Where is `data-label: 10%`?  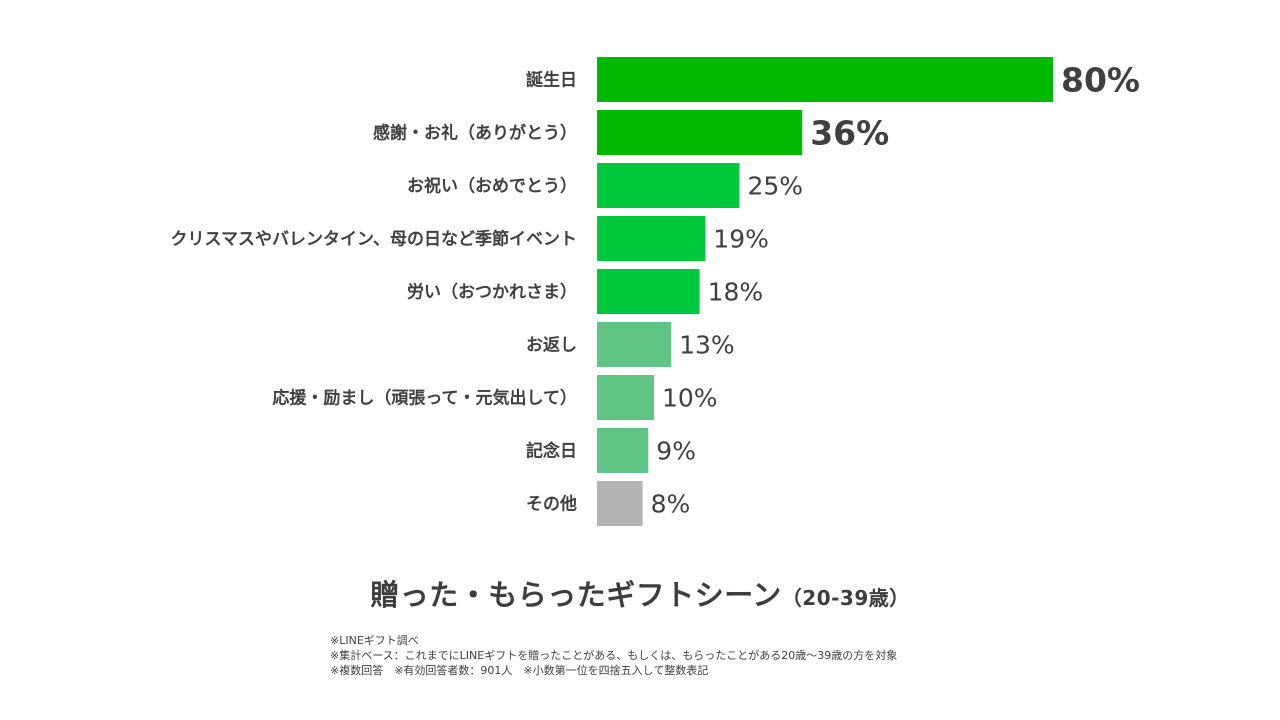
data-label: 10% is located at coordinates (690, 398).